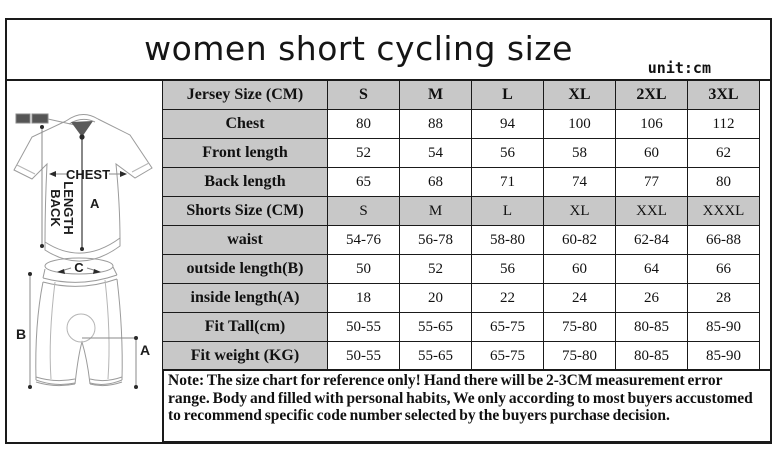  Describe the element at coordinates (579, 240) in the screenshot. I see `size-value-cell: 60-82` at that location.